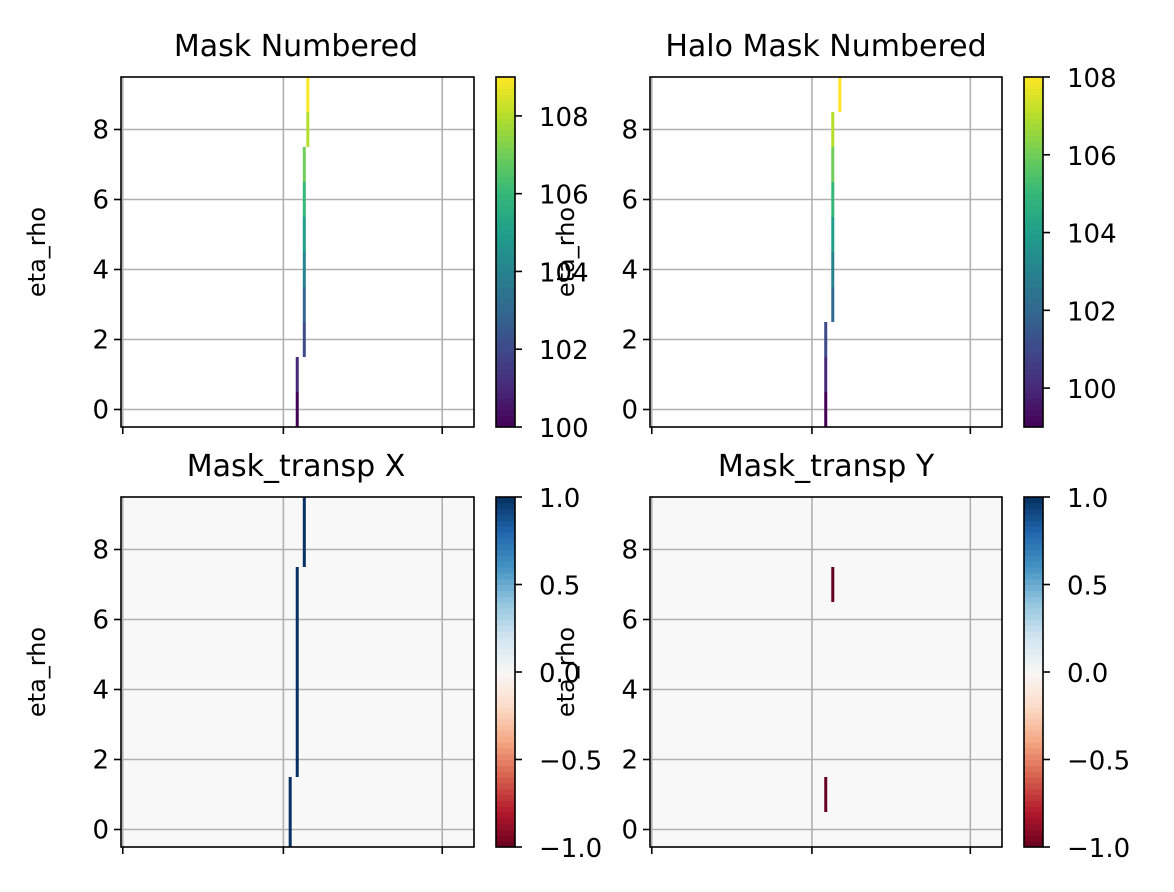  I want to click on y-tick-label: 8, so click(629, 131).